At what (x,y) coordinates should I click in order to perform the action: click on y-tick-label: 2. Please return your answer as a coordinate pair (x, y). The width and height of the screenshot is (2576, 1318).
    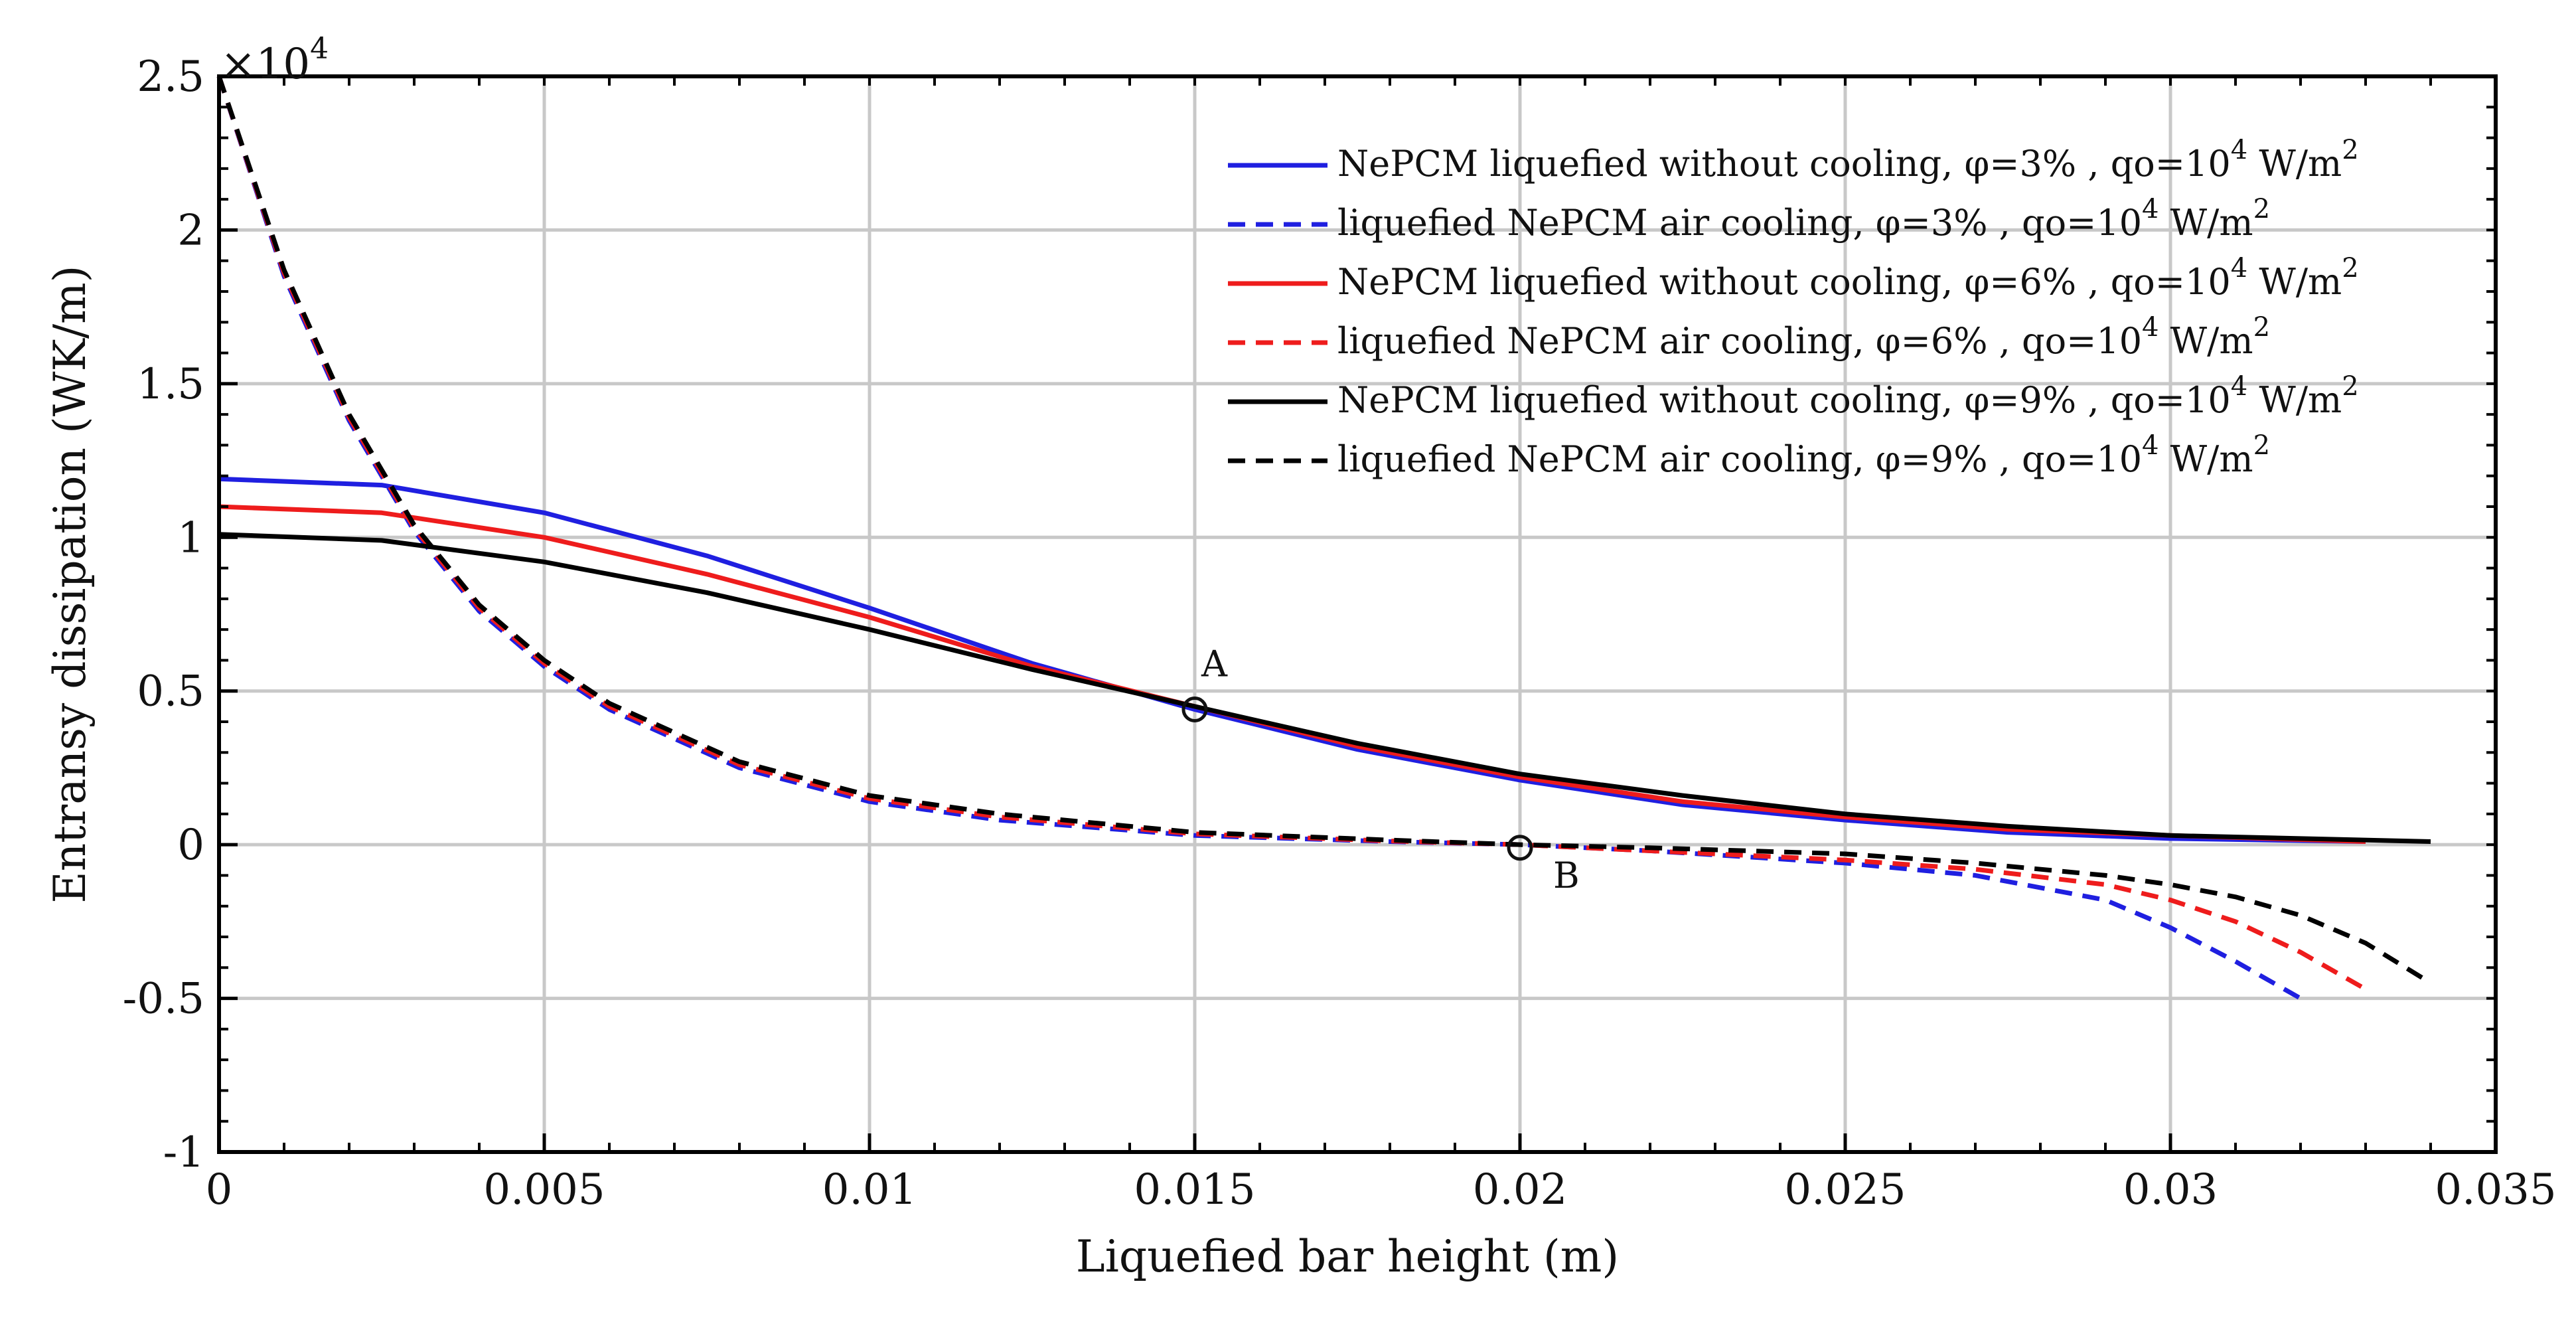
    Looking at the image, I should click on (191, 230).